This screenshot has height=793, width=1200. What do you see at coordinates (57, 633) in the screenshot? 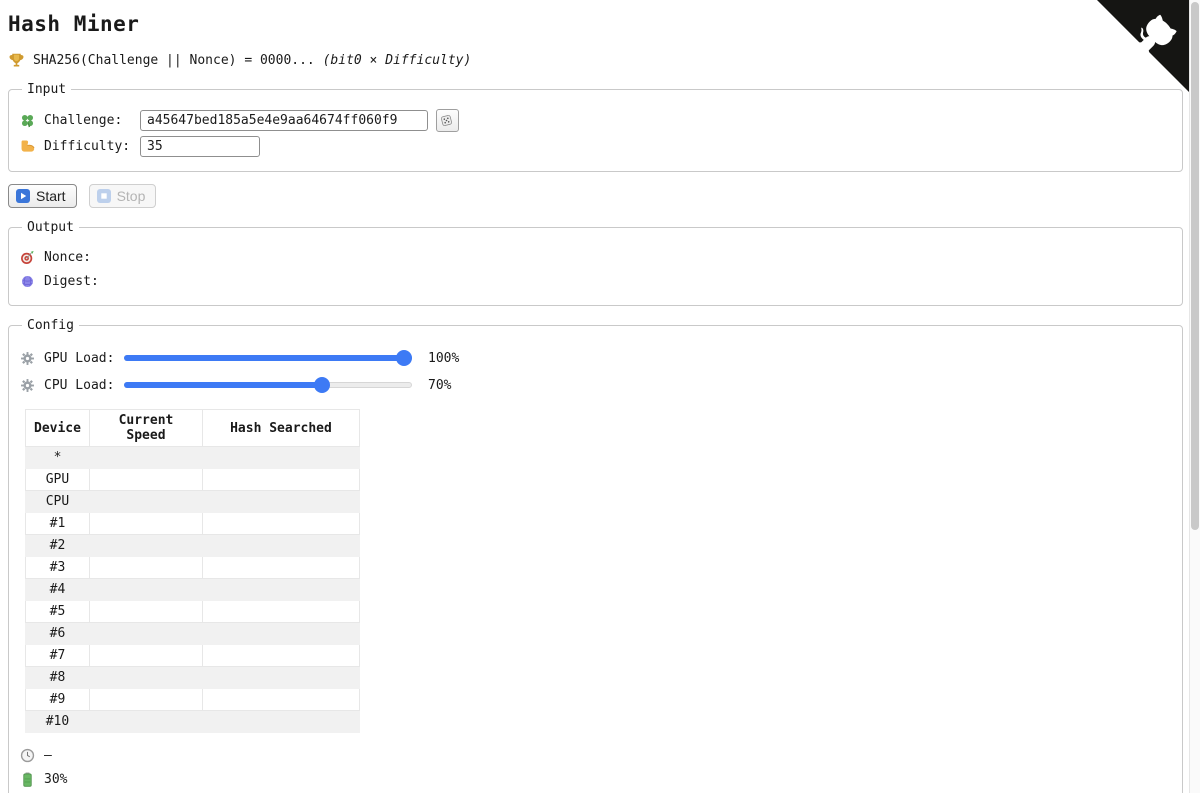
I see `device-cell: #6` at bounding box center [57, 633].